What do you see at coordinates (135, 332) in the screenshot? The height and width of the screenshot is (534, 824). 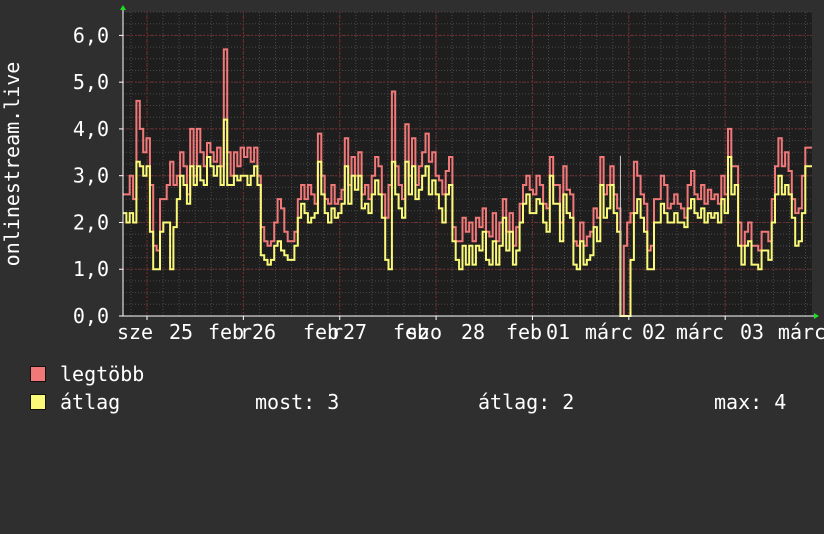 I see `x-tick-label: sze` at bounding box center [135, 332].